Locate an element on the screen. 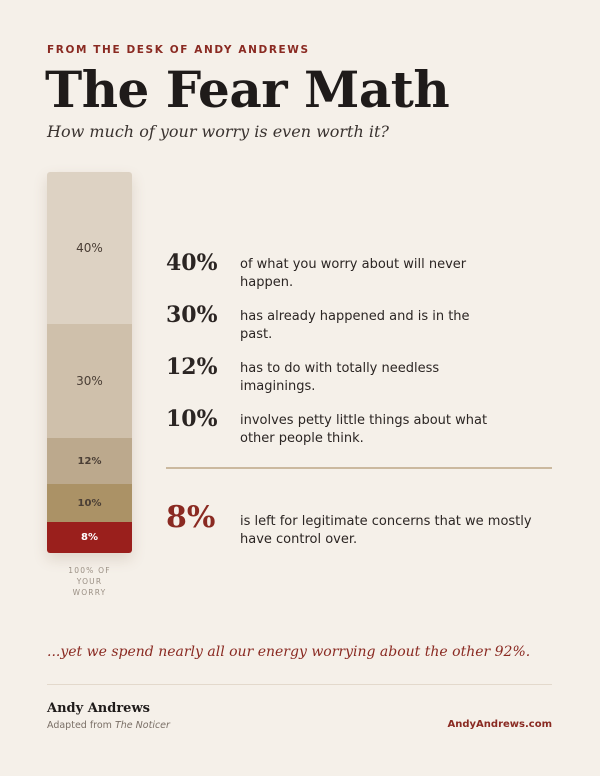  bar-caption: 100% OF YOUR WORRY is located at coordinates (89, 581).